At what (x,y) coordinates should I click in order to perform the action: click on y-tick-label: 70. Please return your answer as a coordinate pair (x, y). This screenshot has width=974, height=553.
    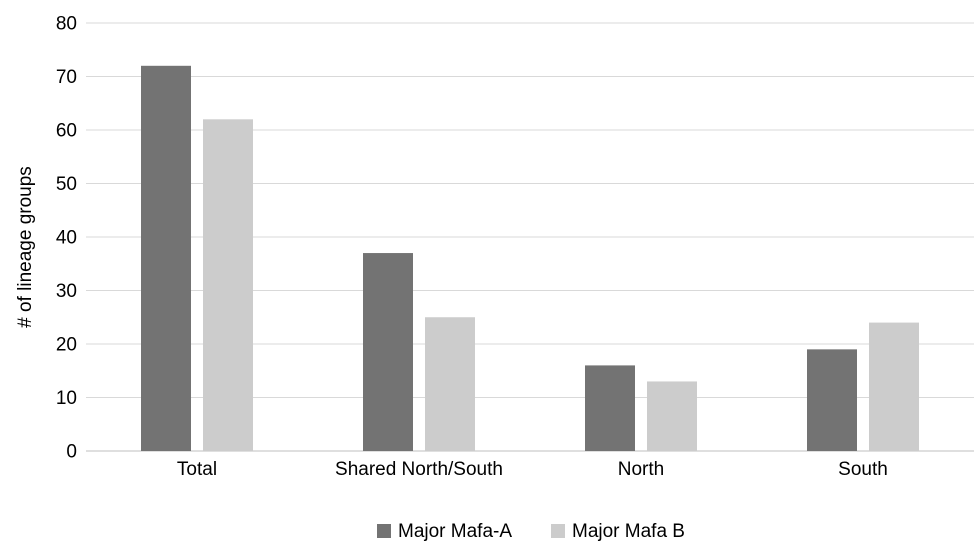
    Looking at the image, I should click on (66, 77).